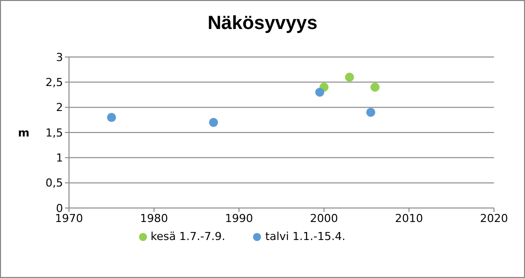  What do you see at coordinates (59, 57) in the screenshot?
I see `y-tick-label: 3` at bounding box center [59, 57].